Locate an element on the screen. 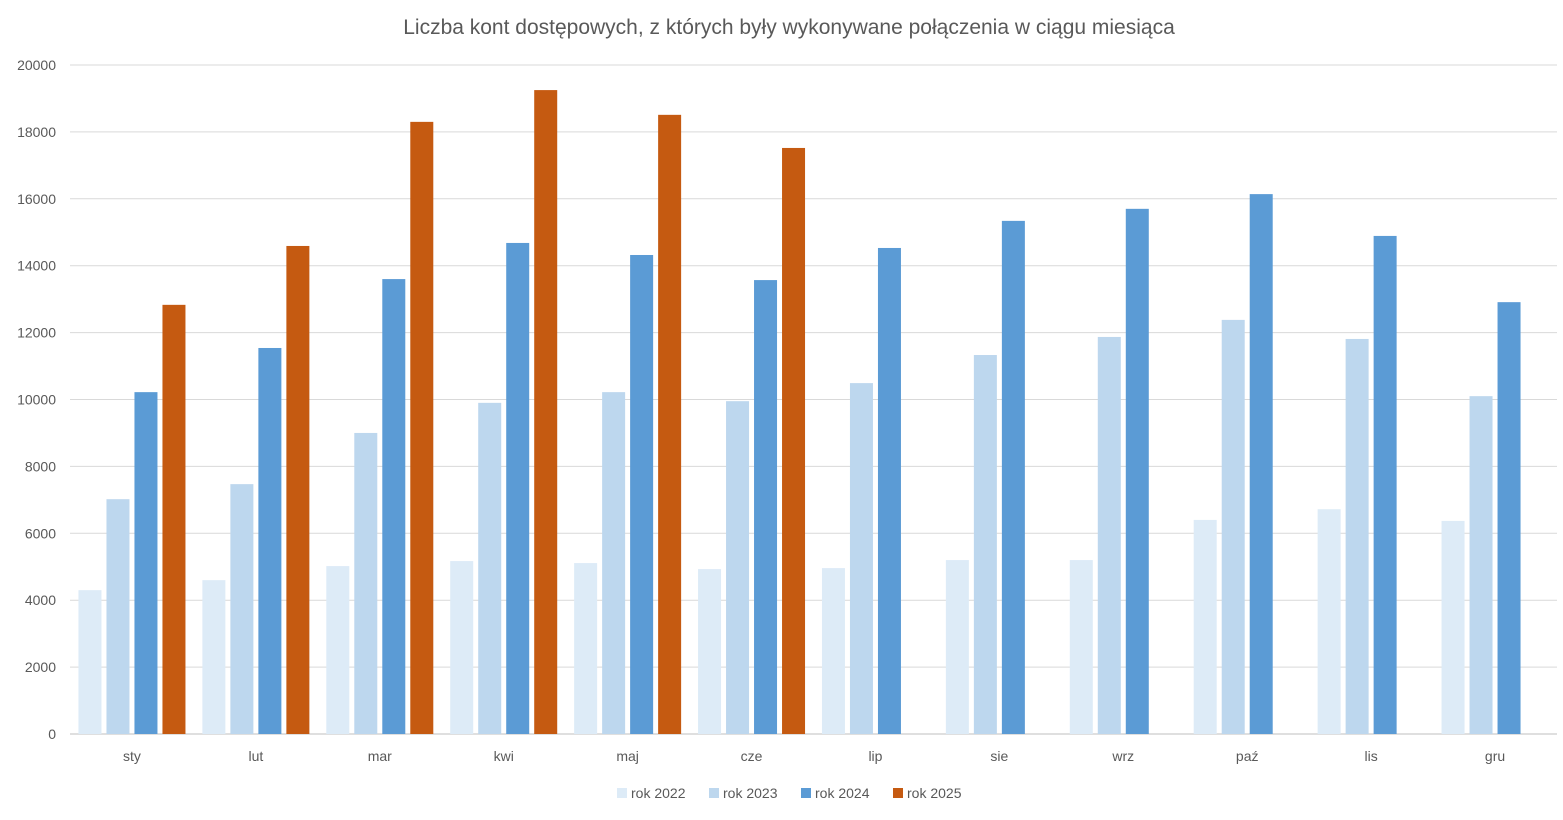 This screenshot has width=1563, height=820. y-tick-label: 16000 is located at coordinates (36, 199).